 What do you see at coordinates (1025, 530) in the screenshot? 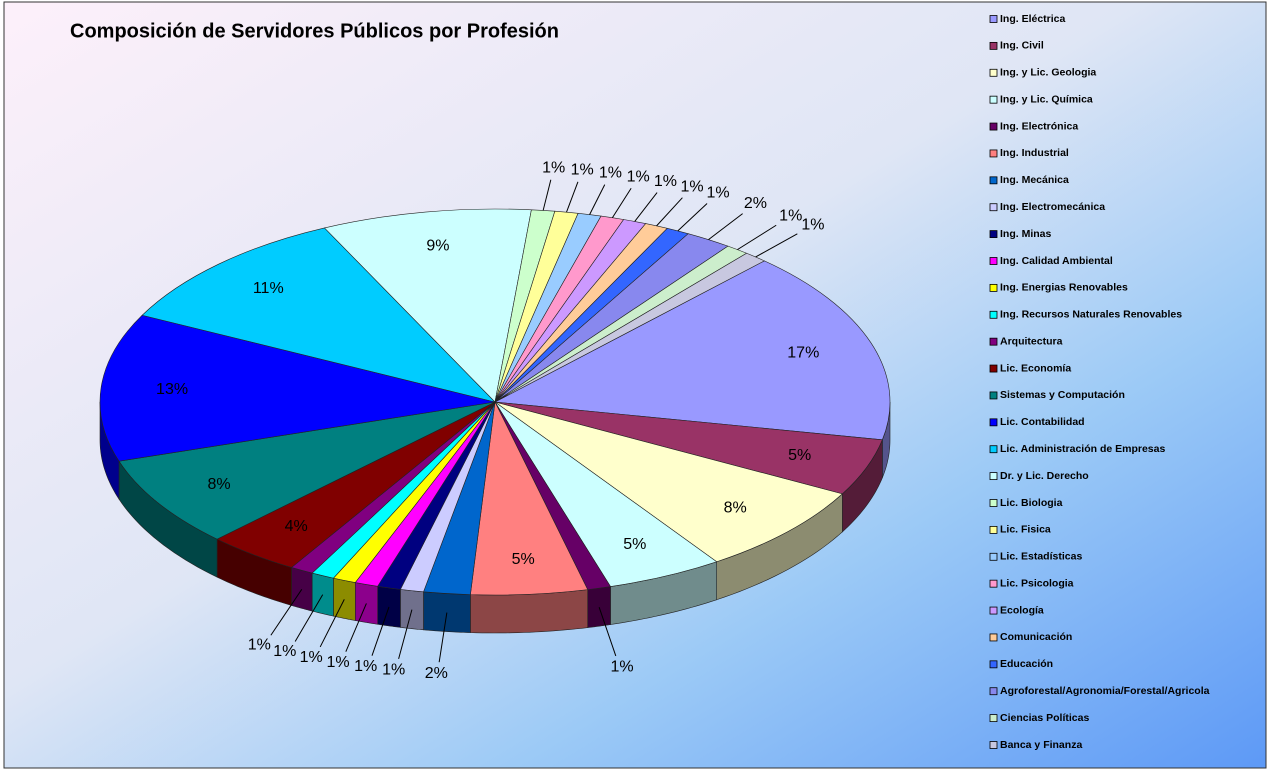
I see `legend-label: Lic. Fisica` at bounding box center [1025, 530].